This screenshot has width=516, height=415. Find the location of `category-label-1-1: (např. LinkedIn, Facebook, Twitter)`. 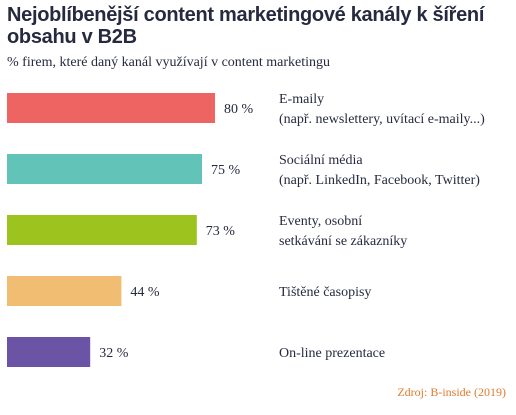

category-label-1-1: (např. LinkedIn, Facebook, Twitter) is located at coordinates (379, 180).